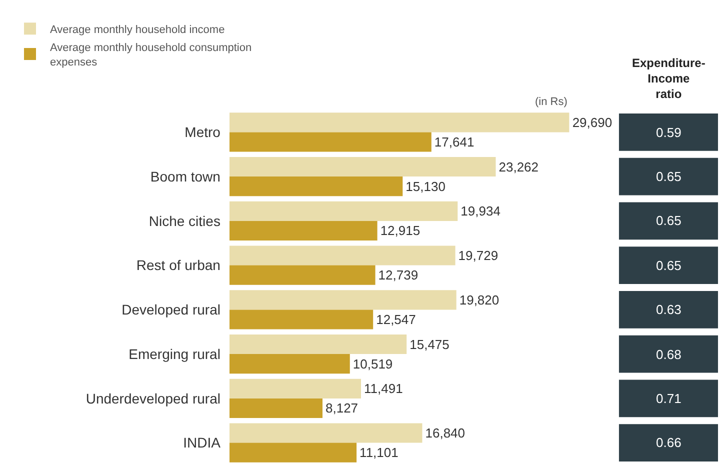 The image size is (728, 475). What do you see at coordinates (480, 211) in the screenshot?
I see `data-label: 19,934` at bounding box center [480, 211].